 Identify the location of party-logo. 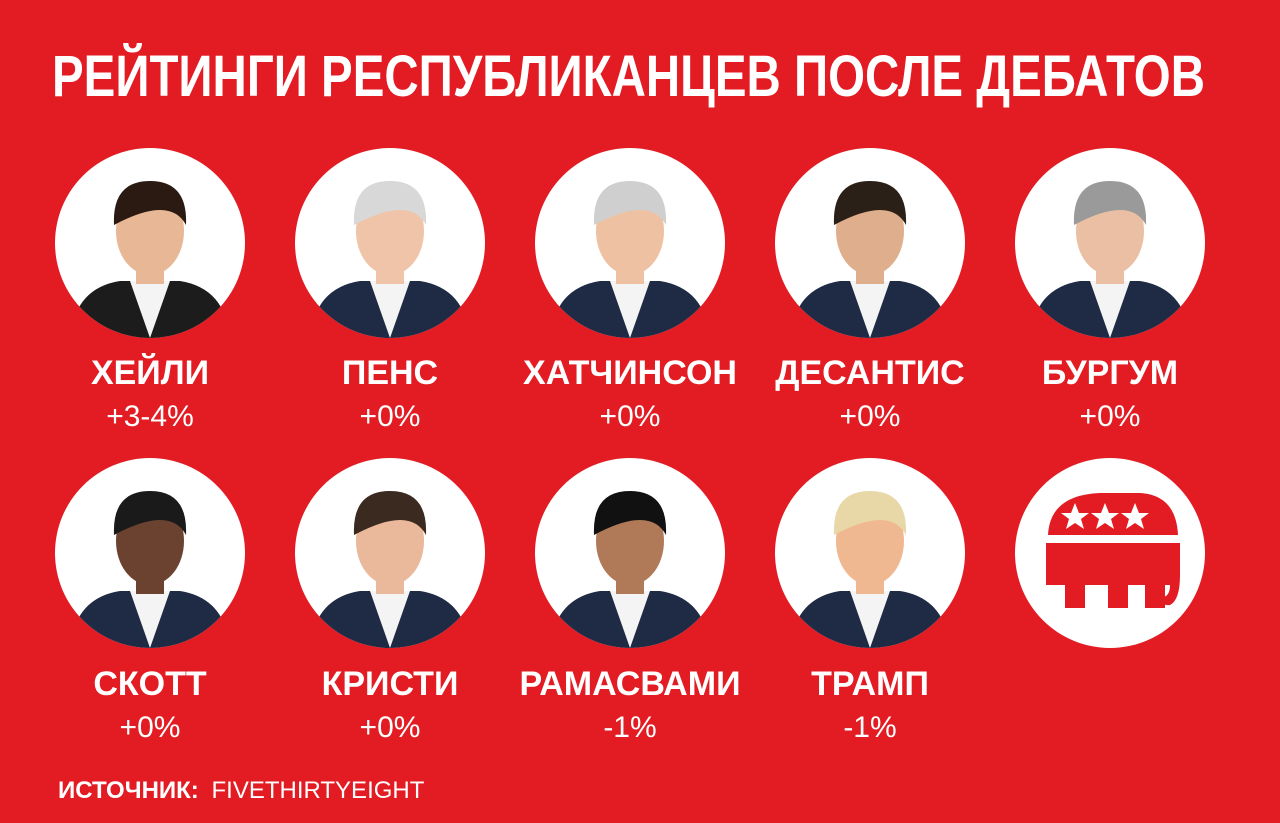
(1110, 553).